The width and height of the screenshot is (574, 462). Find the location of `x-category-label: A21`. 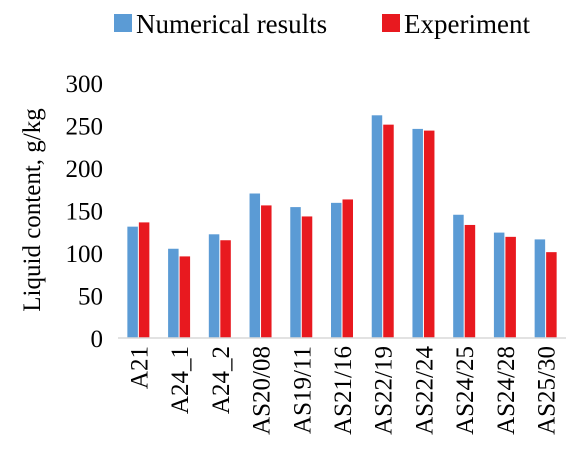

x-category-label: A21 is located at coordinates (139, 367).